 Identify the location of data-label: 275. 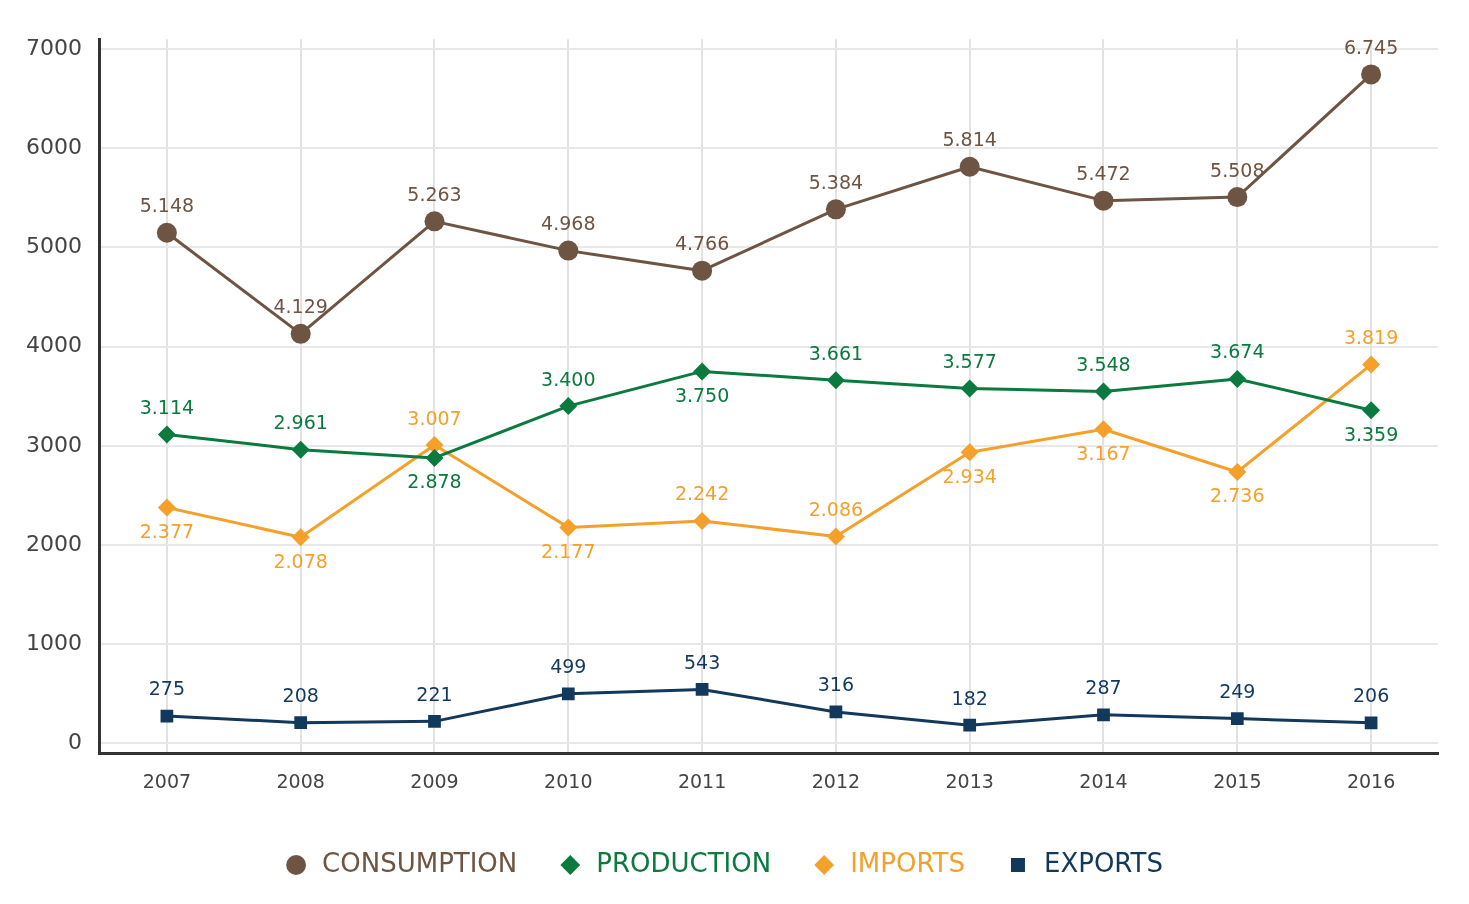
(167, 688).